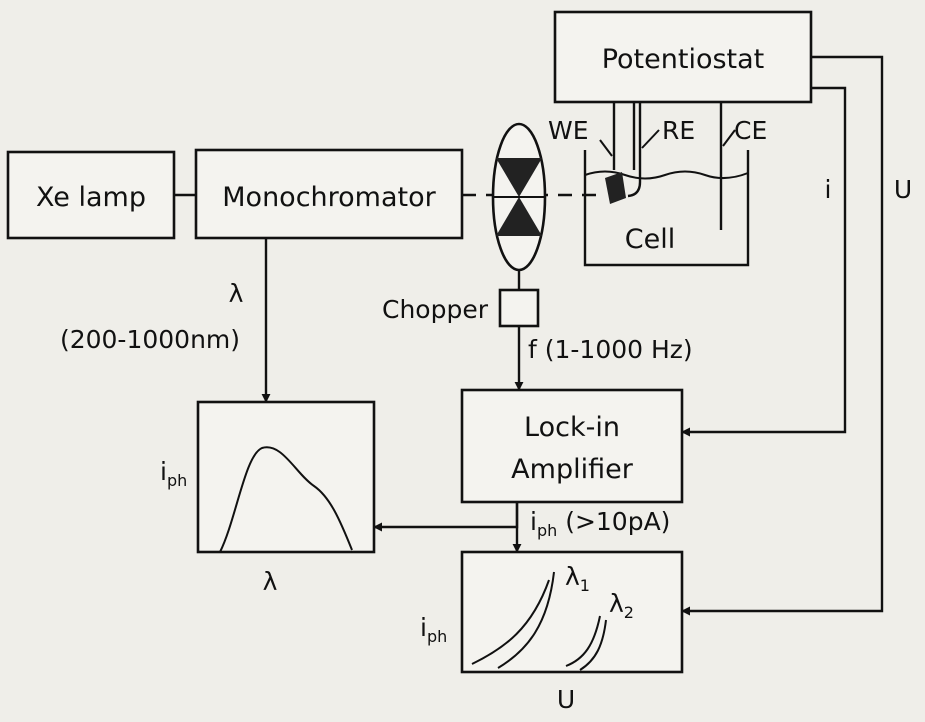 This screenshot has width=925, height=722. Describe the element at coordinates (173, 473) in the screenshot. I see `spectrum-ylabel: iph` at that location.